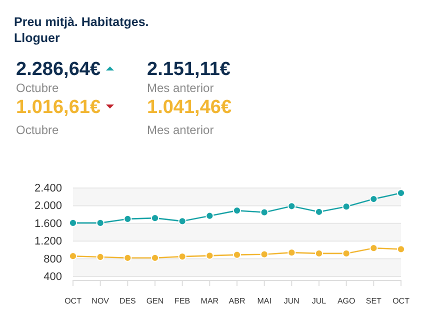  What do you see at coordinates (237, 301) in the screenshot?
I see `x-tick-label: ABR` at bounding box center [237, 301].